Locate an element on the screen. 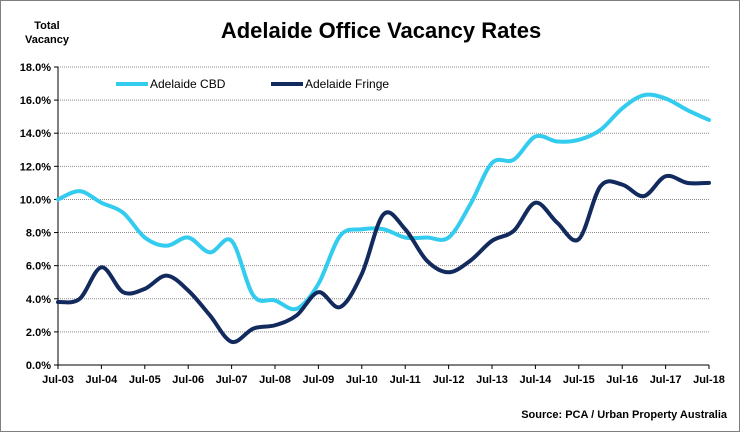  y-tick-label: 12.0% is located at coordinates (35, 167).